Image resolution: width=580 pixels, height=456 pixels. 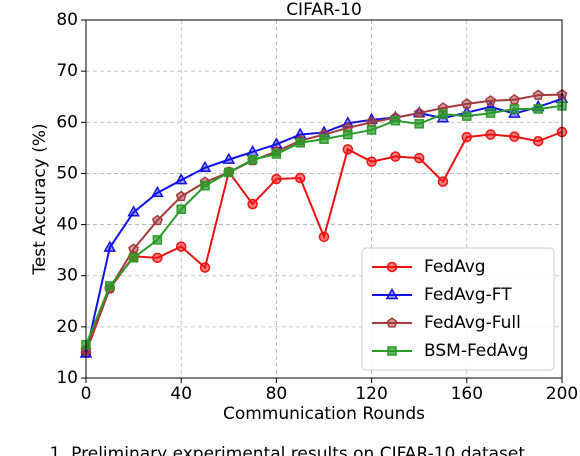 What do you see at coordinates (67, 327) in the screenshot?
I see `y-tick-label: 20` at bounding box center [67, 327].